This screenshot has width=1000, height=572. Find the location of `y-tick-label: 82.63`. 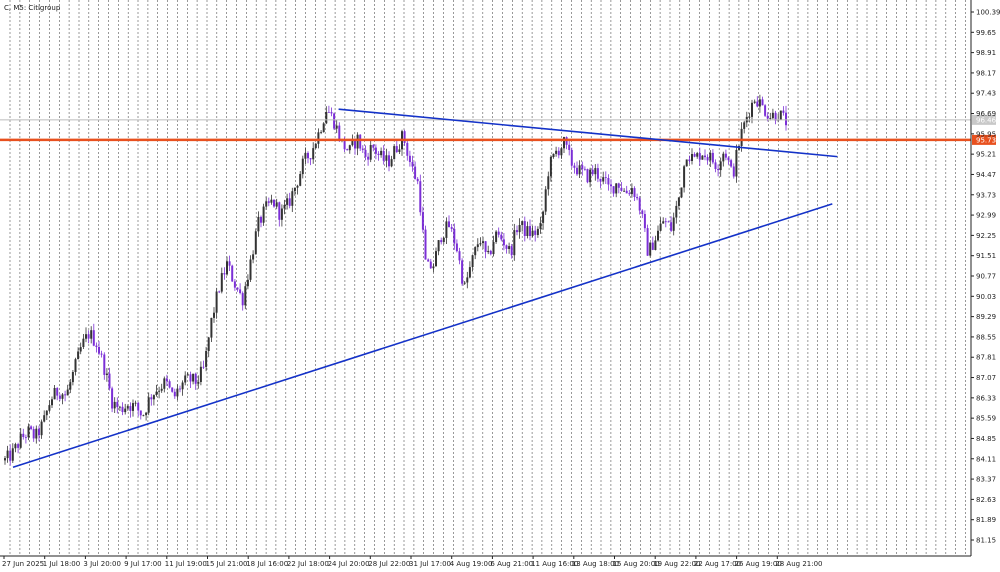

y-tick-label: 82.63 is located at coordinates (986, 500).